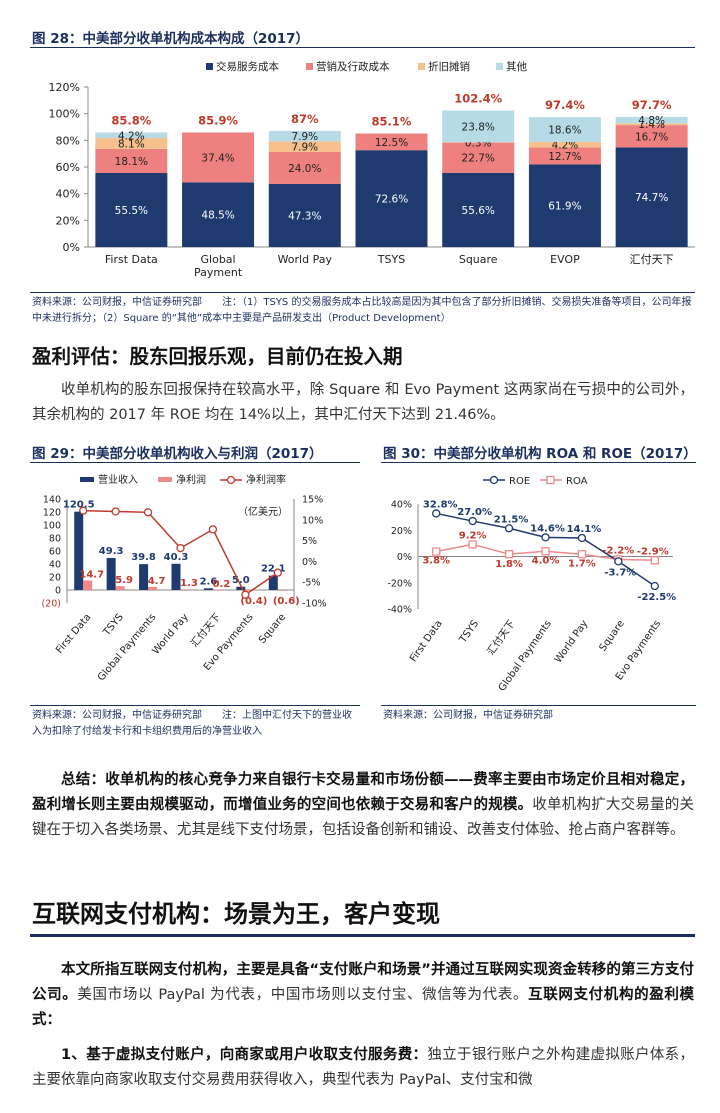  Describe the element at coordinates (176, 557) in the screenshot. I see `fig29-revenue-label: 40.3` at that location.